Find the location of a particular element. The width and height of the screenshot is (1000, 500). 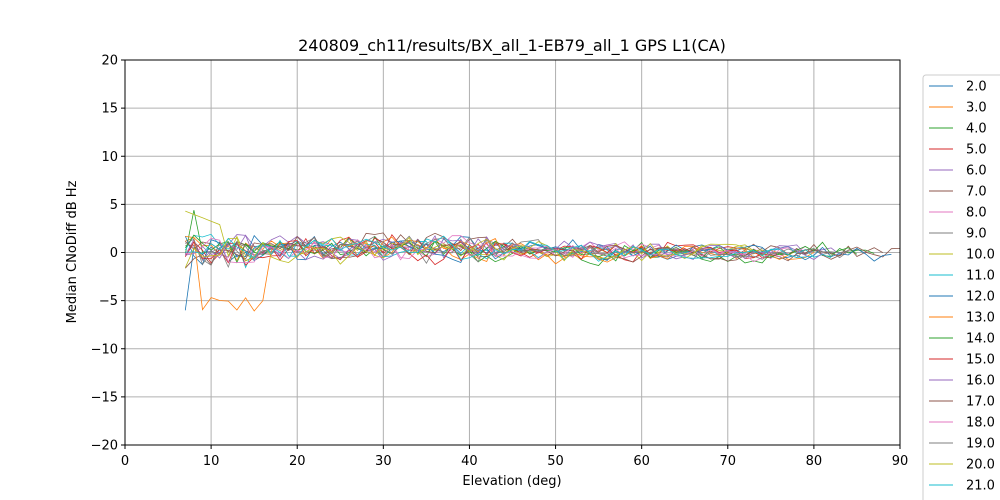

series-line-21.0 is located at coordinates (499, 248).